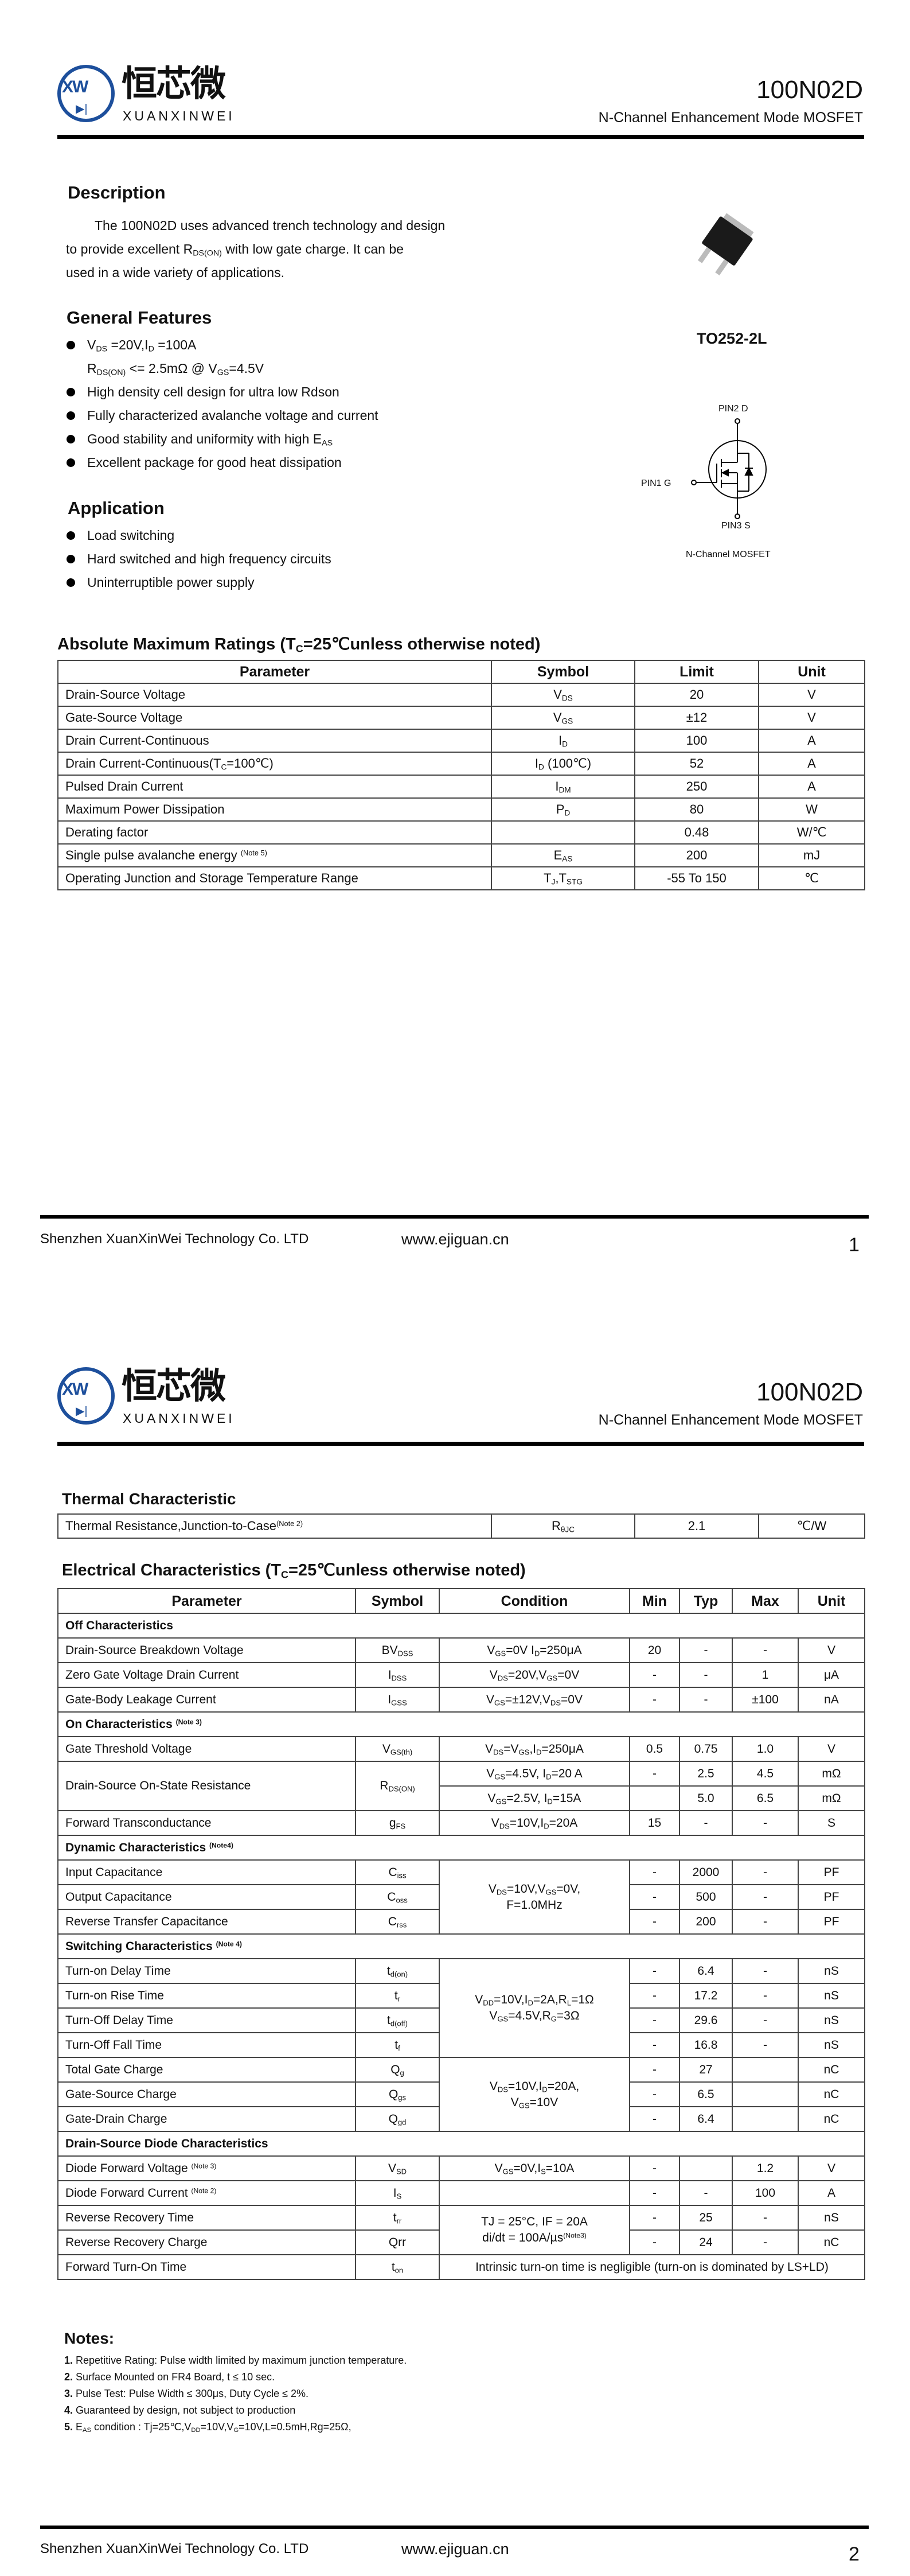  I want to click on superscript: (Note4), so click(221, 1844).